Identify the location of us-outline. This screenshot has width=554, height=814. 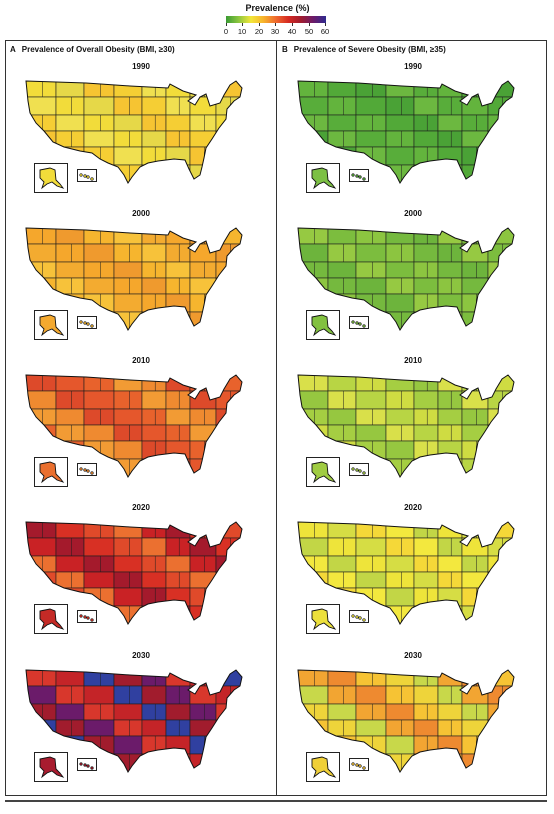
(406, 426).